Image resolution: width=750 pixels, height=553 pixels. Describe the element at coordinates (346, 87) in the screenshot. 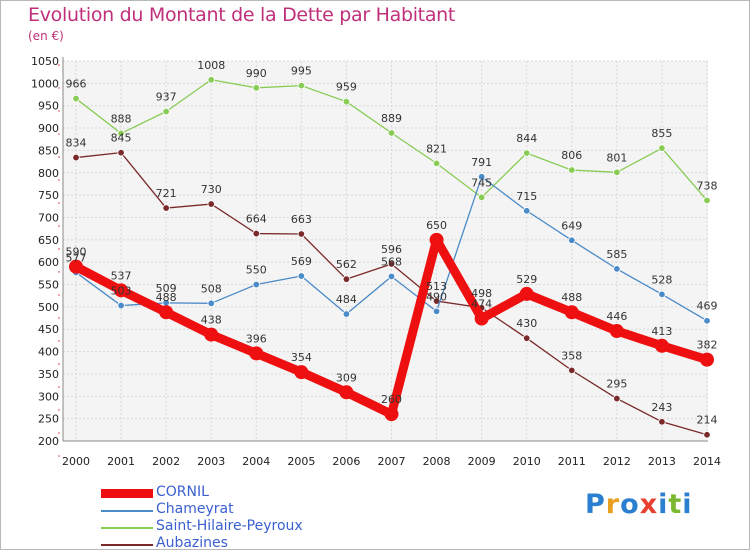

I see `data-label: 959` at that location.